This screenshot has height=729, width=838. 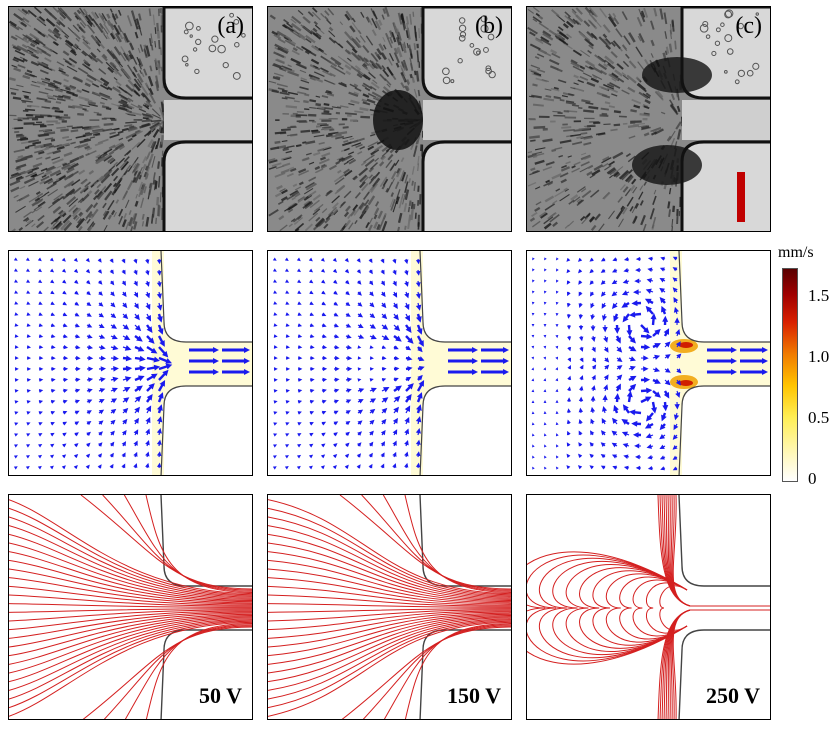 I want to click on colorbar-tick-0: 0, so click(x=812, y=478).